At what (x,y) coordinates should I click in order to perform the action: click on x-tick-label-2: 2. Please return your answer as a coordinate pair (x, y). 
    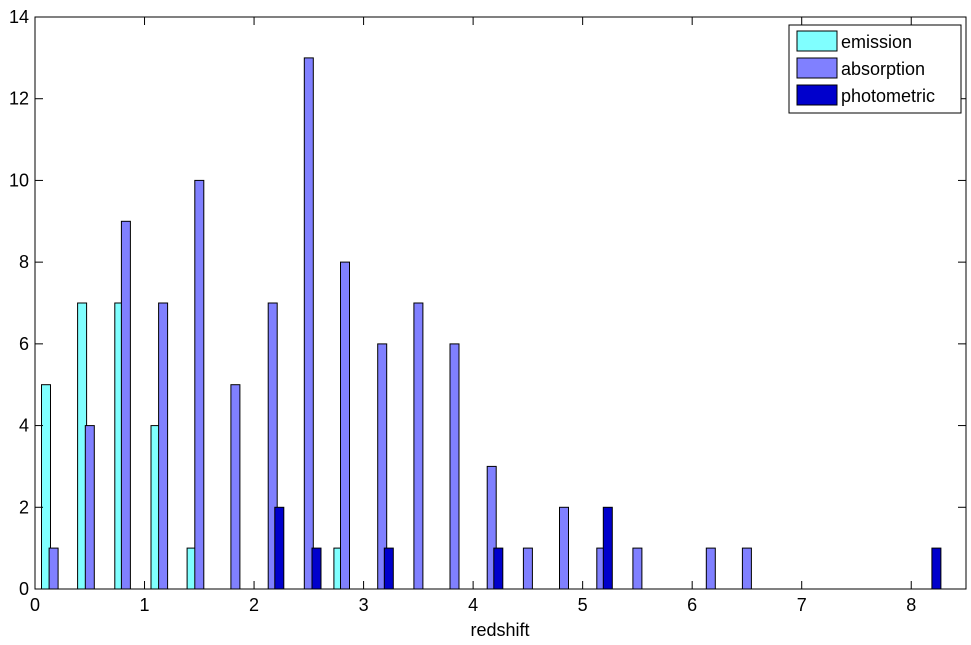
    Looking at the image, I should click on (254, 605).